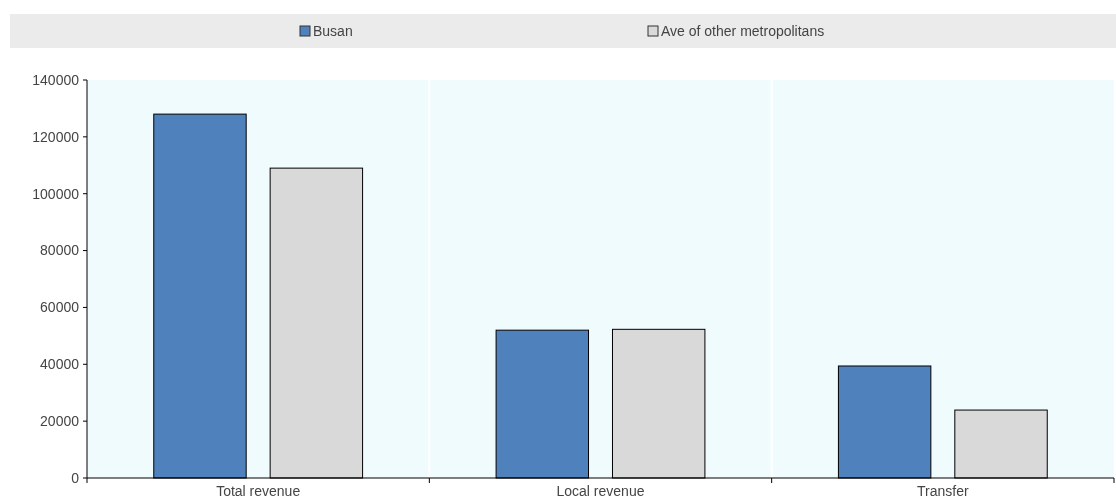 This screenshot has height=502, width=1116. What do you see at coordinates (333, 31) in the screenshot?
I see `legend-label: Busan` at bounding box center [333, 31].